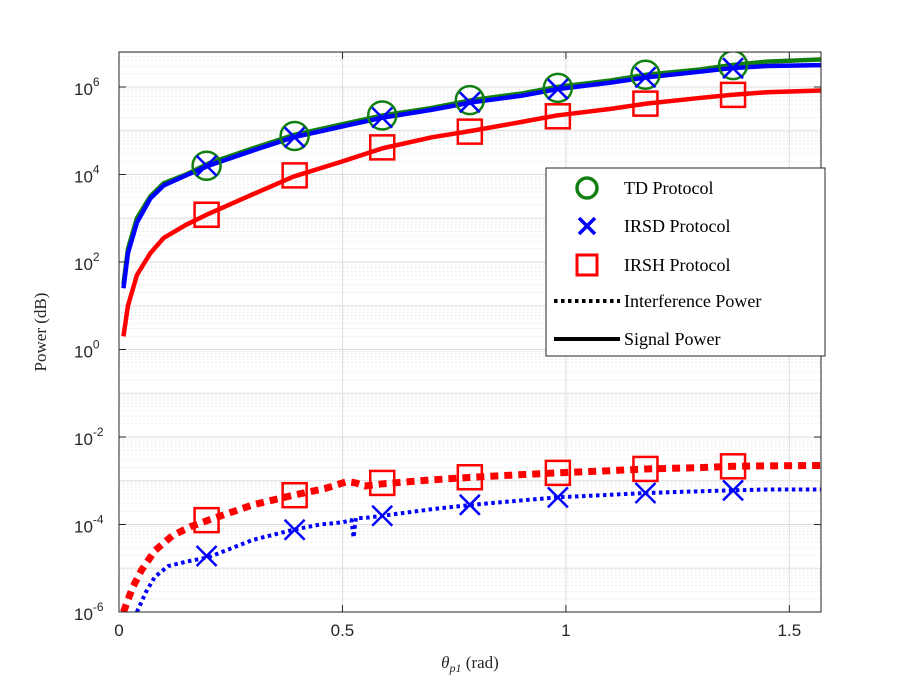 This screenshot has width=912, height=684. I want to click on legend-td-label: TD Protocol, so click(669, 188).